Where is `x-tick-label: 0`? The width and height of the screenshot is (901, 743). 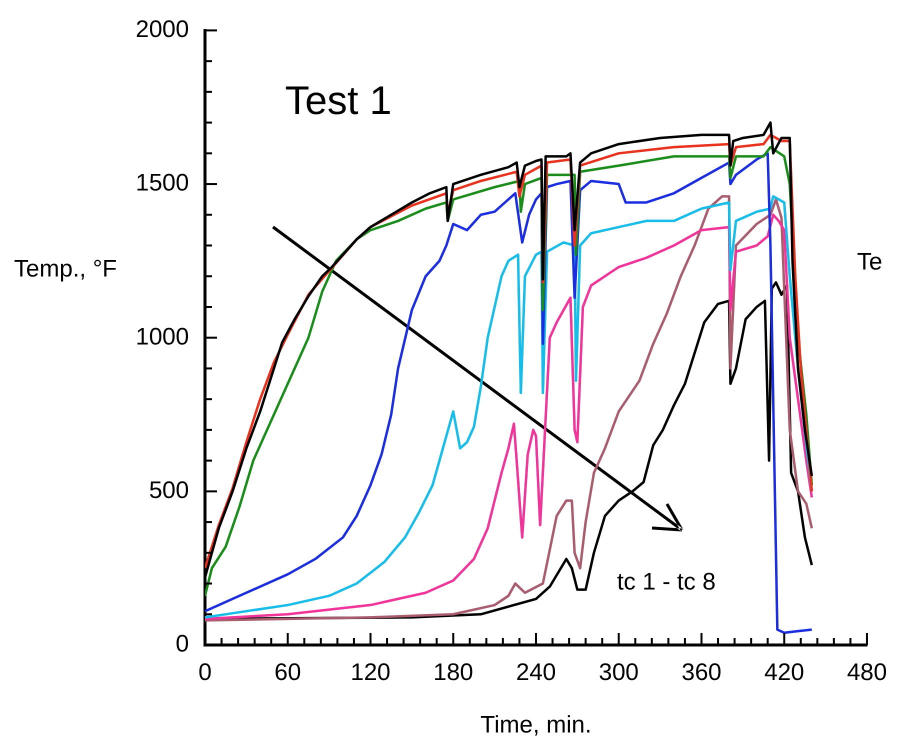 x-tick-label: 0 is located at coordinates (205, 672).